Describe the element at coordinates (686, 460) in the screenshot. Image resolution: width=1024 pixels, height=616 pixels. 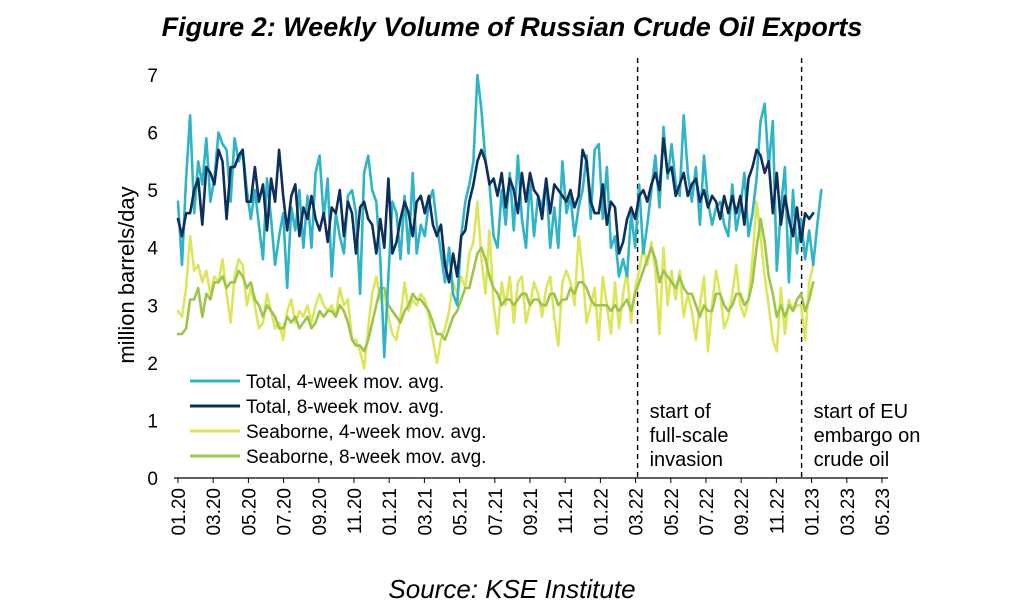
I see `annotation-text: invasion` at that location.